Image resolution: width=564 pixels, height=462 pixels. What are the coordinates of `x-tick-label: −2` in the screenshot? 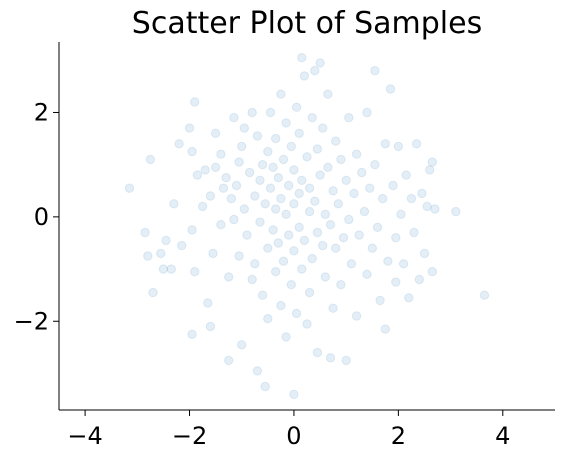 It's located at (189, 436).